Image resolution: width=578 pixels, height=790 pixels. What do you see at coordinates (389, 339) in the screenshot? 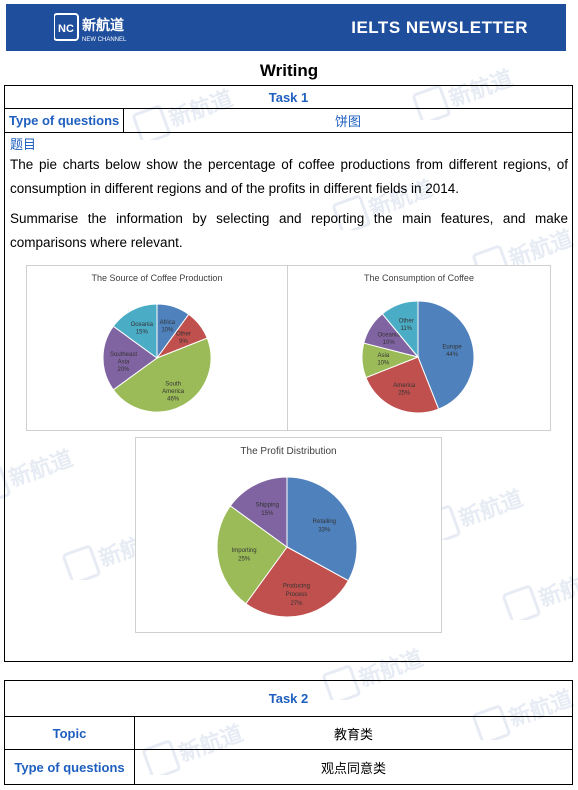
I see `pie-label-oceania: Oceania 10%` at bounding box center [389, 339].